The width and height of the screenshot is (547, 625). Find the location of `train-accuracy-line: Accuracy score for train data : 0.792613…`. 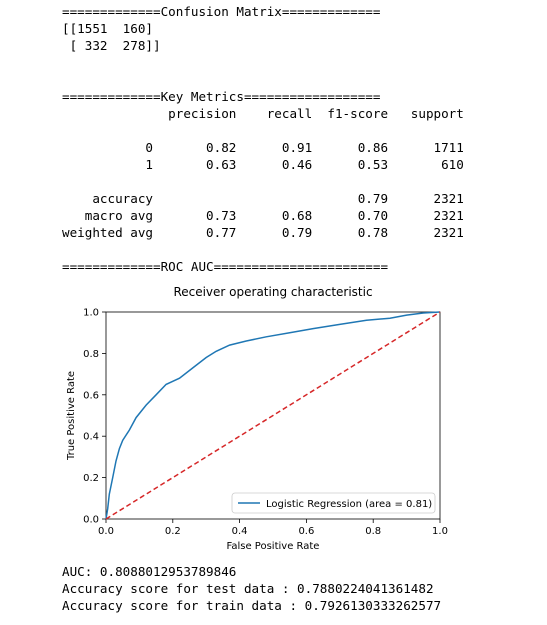

train-accuracy-line: Accuracy score for train data : 0.792613… is located at coordinates (252, 605).